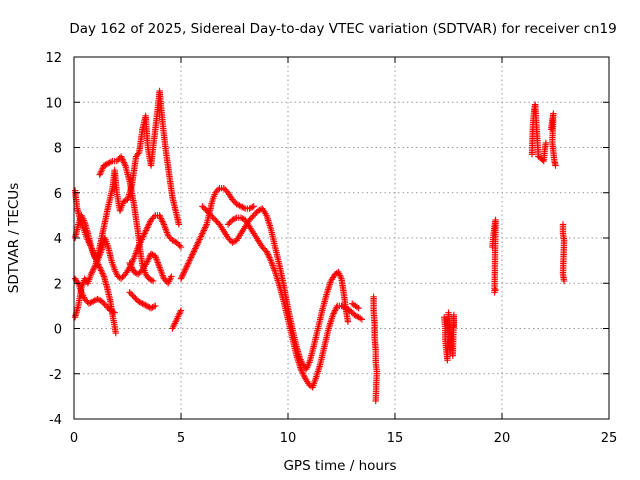 This screenshot has width=640, height=480. Describe the element at coordinates (609, 438) in the screenshot. I see `x-tick-label: 25` at that location.